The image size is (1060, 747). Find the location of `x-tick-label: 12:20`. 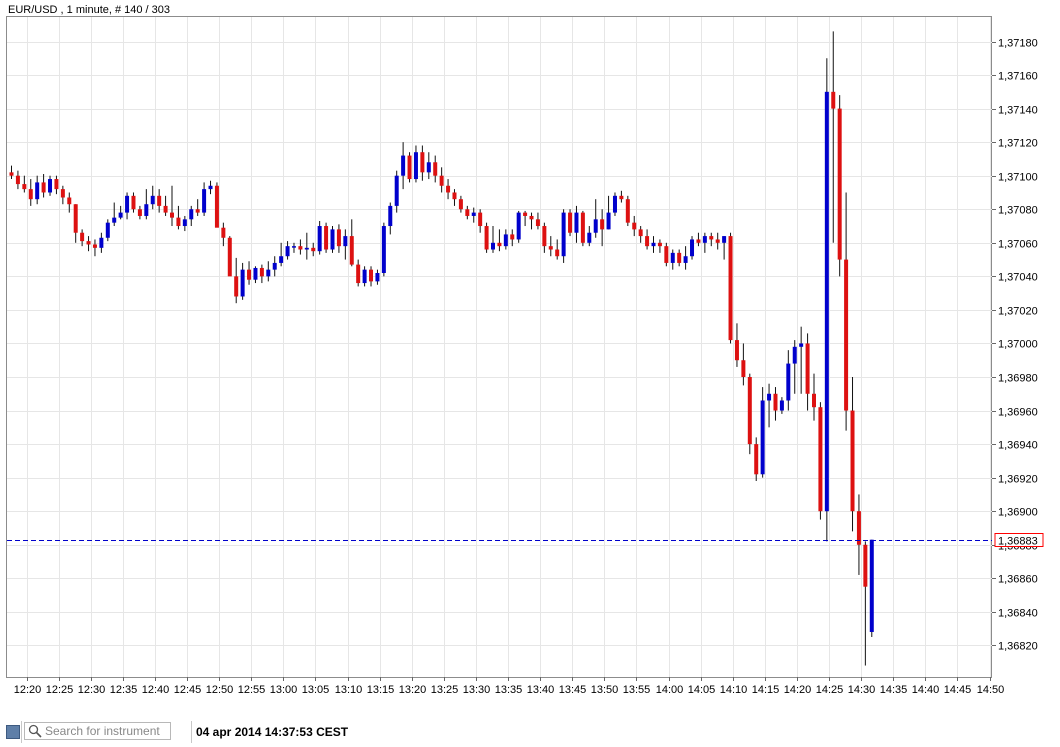

x-tick-label: 12:20 is located at coordinates (28, 690).